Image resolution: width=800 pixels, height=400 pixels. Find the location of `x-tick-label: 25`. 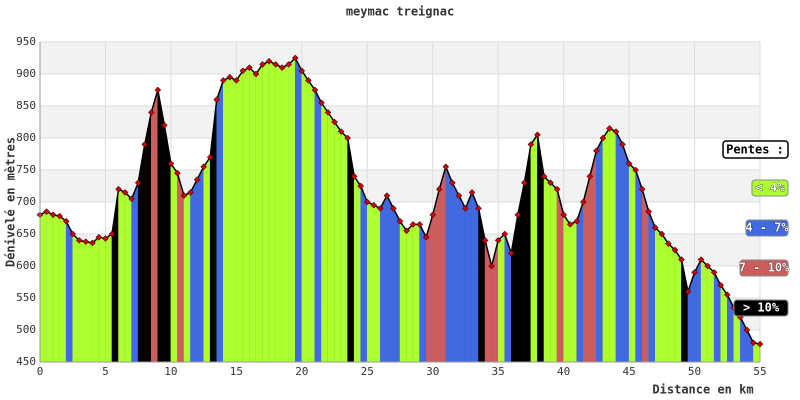

x-tick-label: 25 is located at coordinates (367, 371).